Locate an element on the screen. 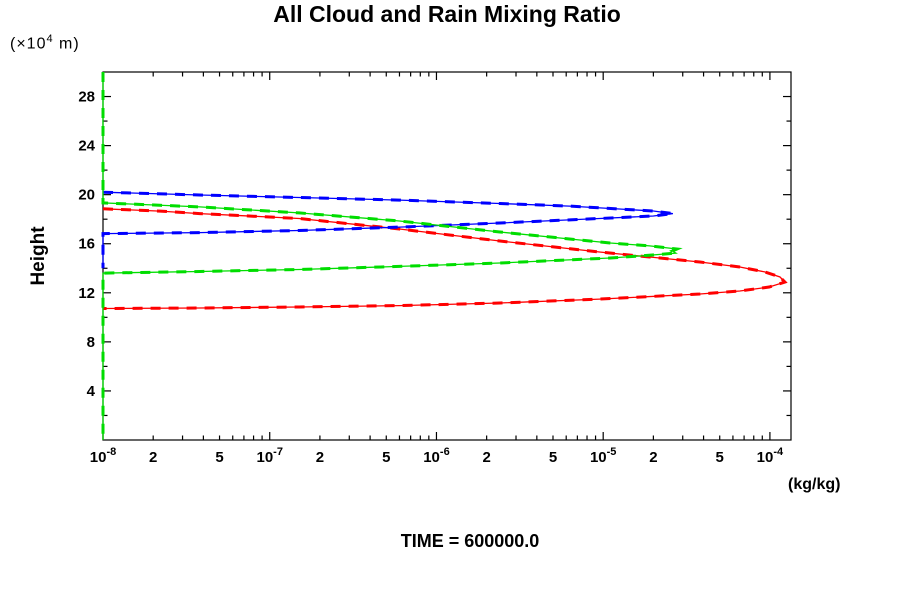  series-red-line is located at coordinates (444, 259).